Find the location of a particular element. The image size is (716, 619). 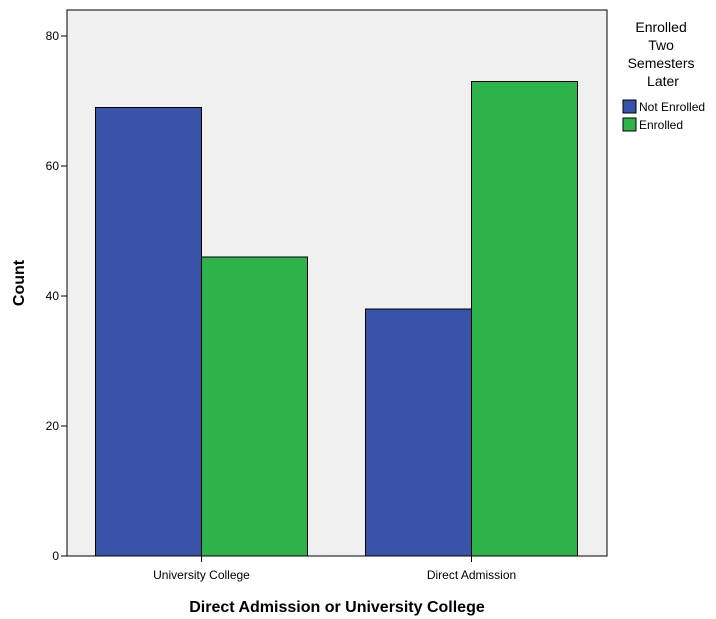

legend-title-line: Two is located at coordinates (661, 45).